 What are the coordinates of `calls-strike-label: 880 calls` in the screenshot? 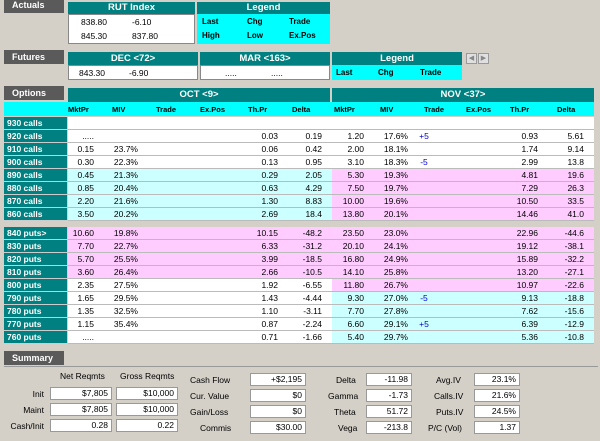 It's located at (35, 188).